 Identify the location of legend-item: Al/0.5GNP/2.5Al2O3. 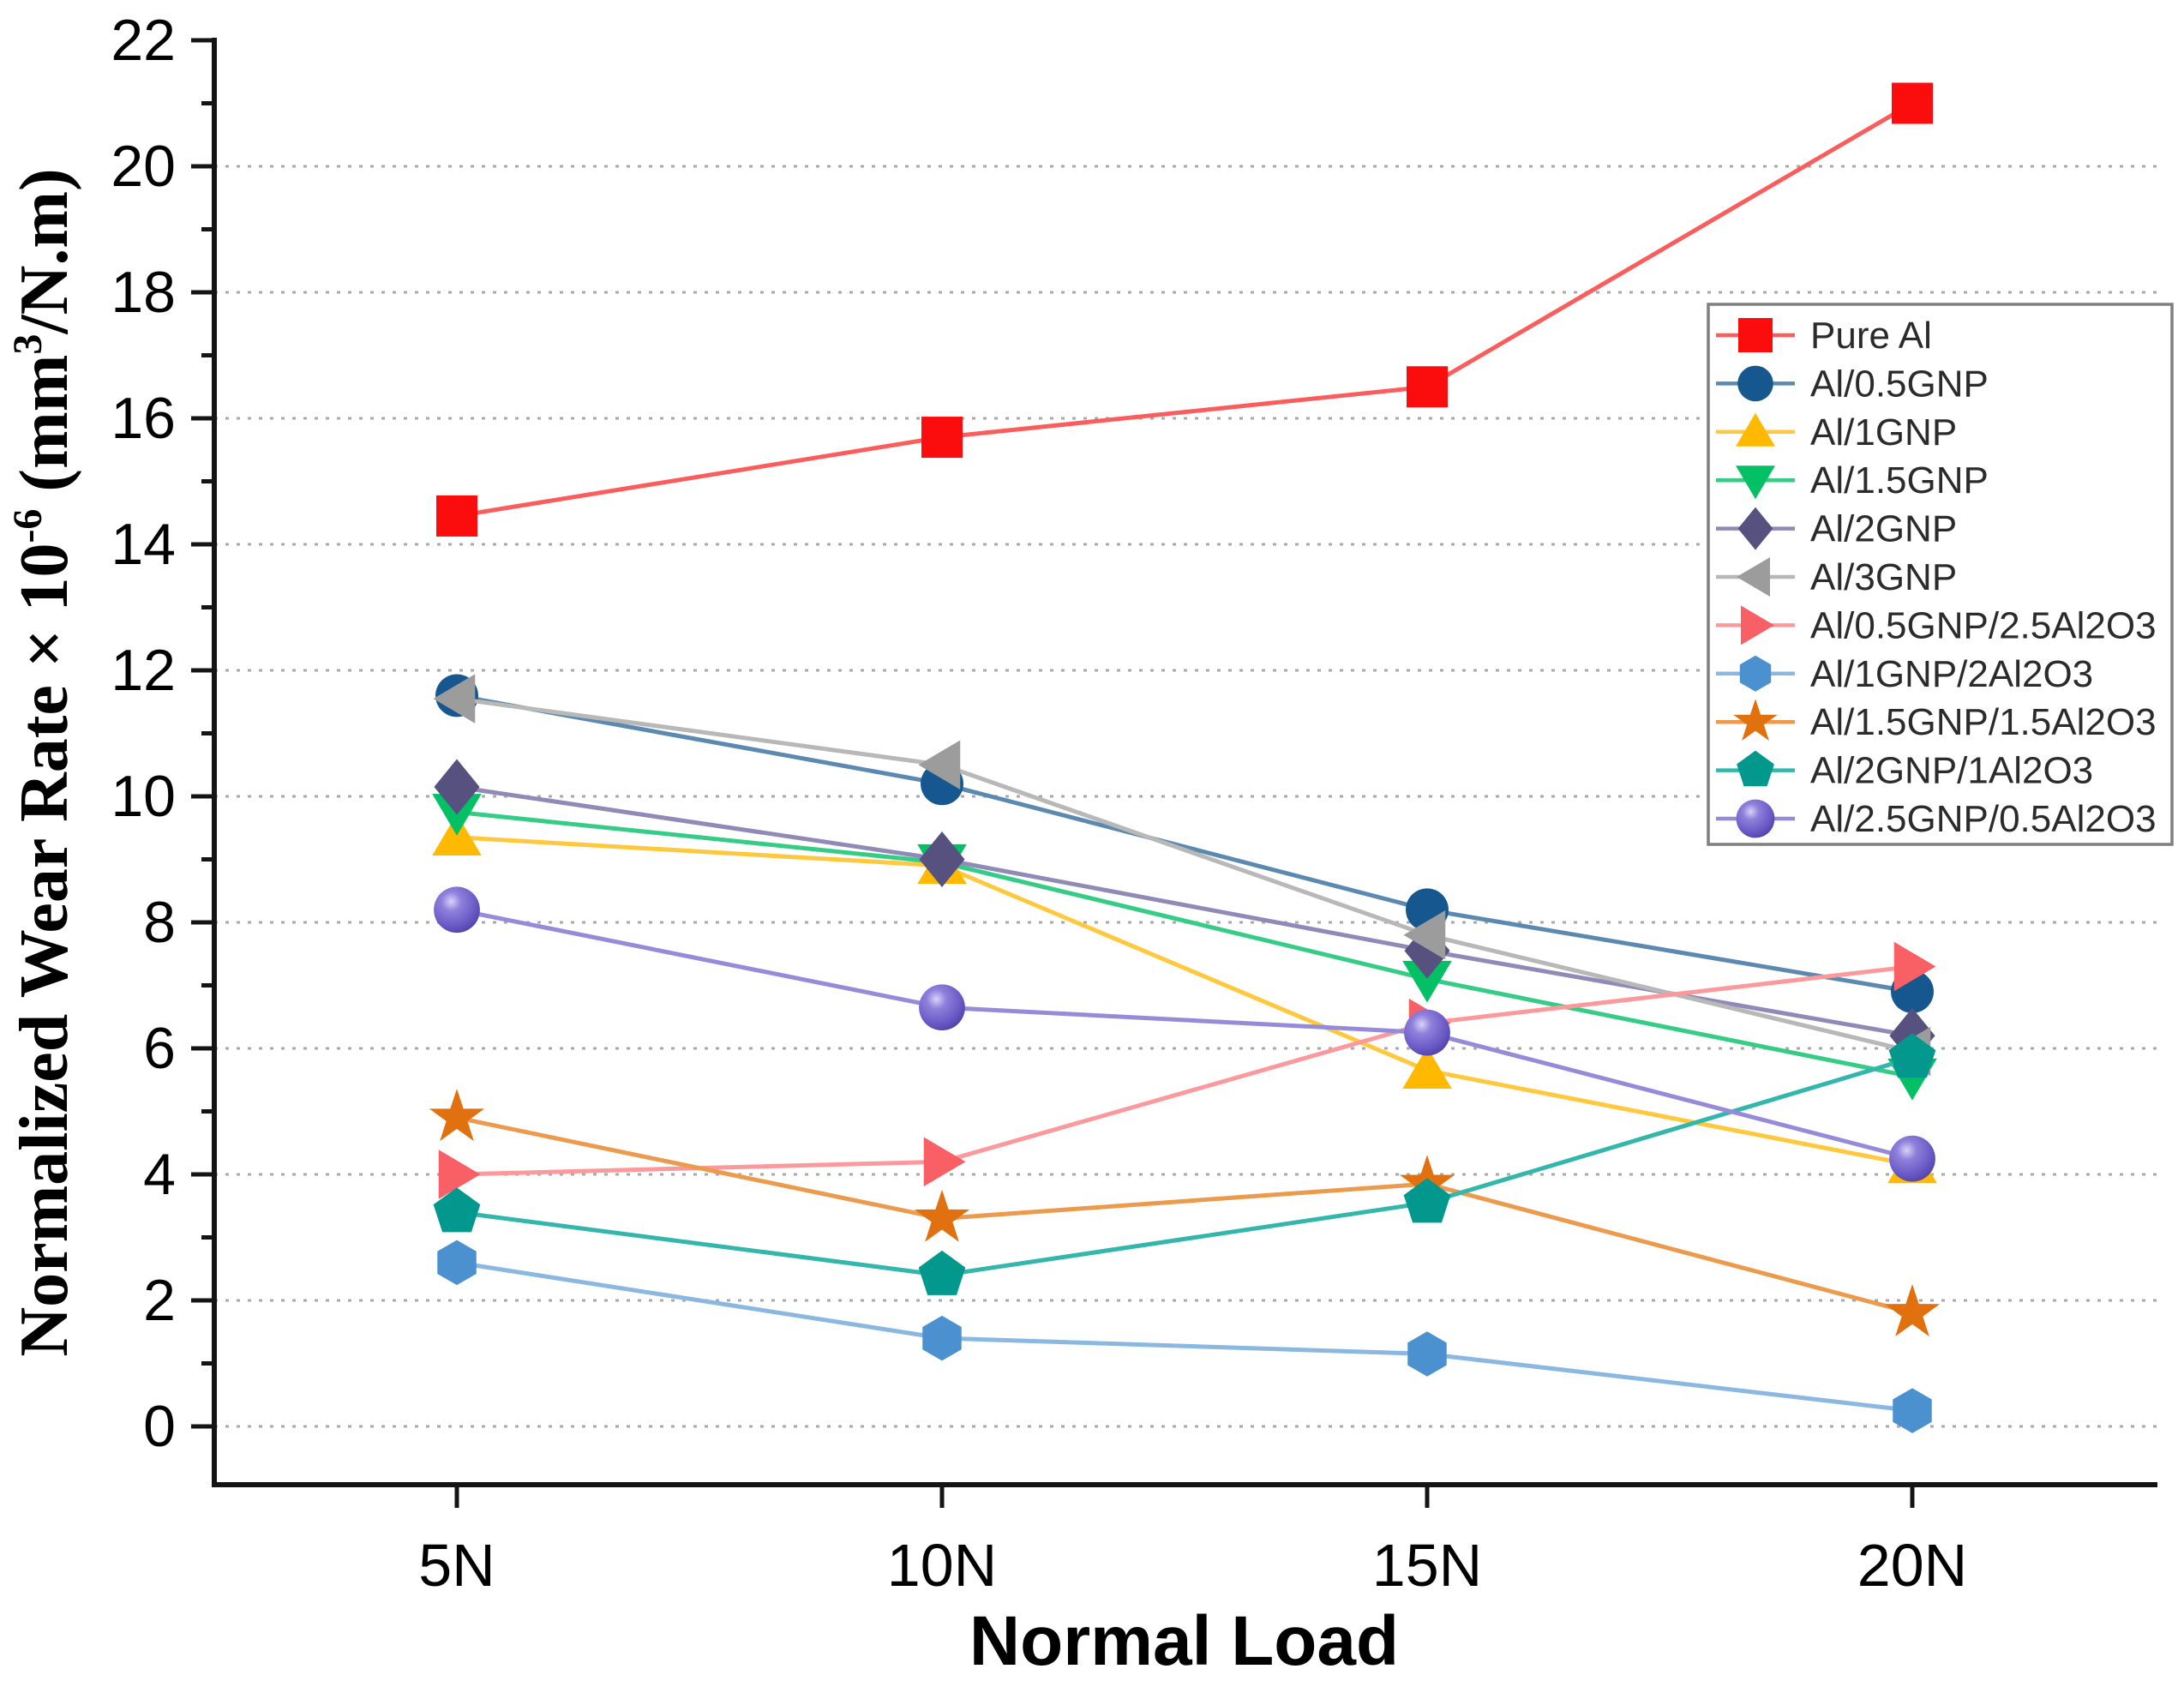
(1936, 625).